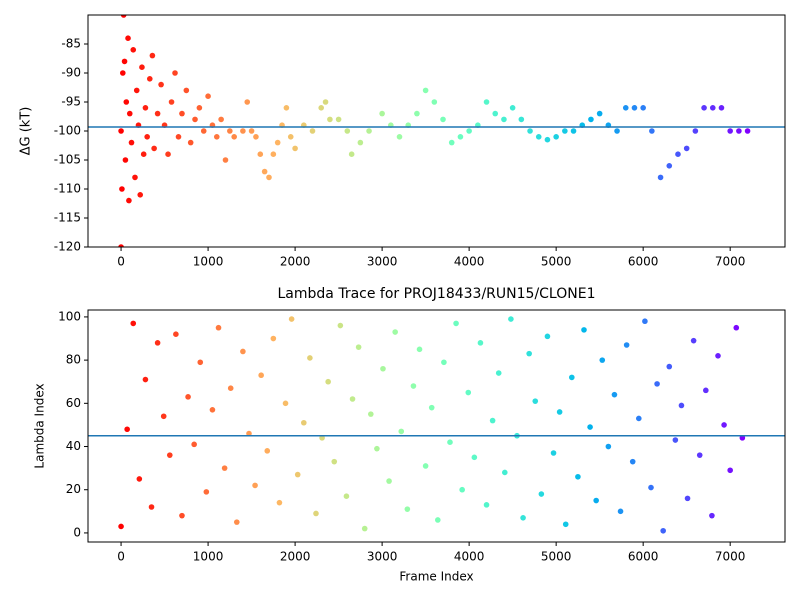  I want to click on y-tick-label: 60, so click(73, 403).